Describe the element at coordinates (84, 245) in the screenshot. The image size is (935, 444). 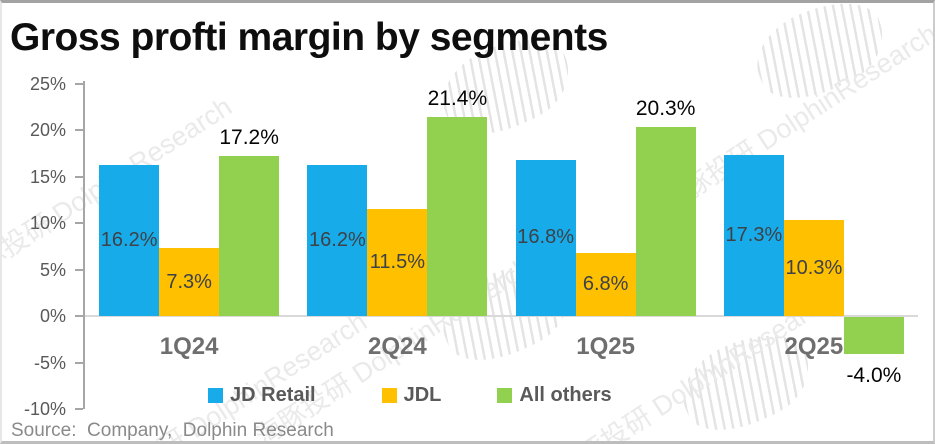
I see `y-axis-line` at that location.